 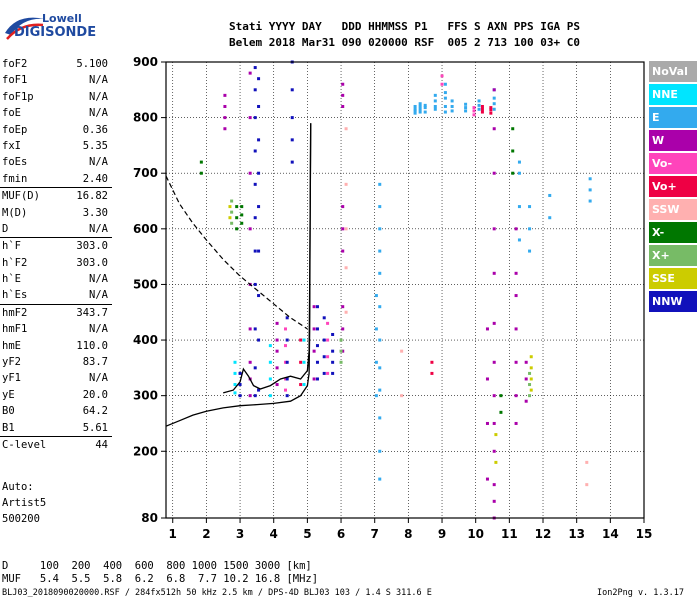 What do you see at coordinates (56, 162) in the screenshot?
I see `param-row: foEs N/A` at bounding box center [56, 162].